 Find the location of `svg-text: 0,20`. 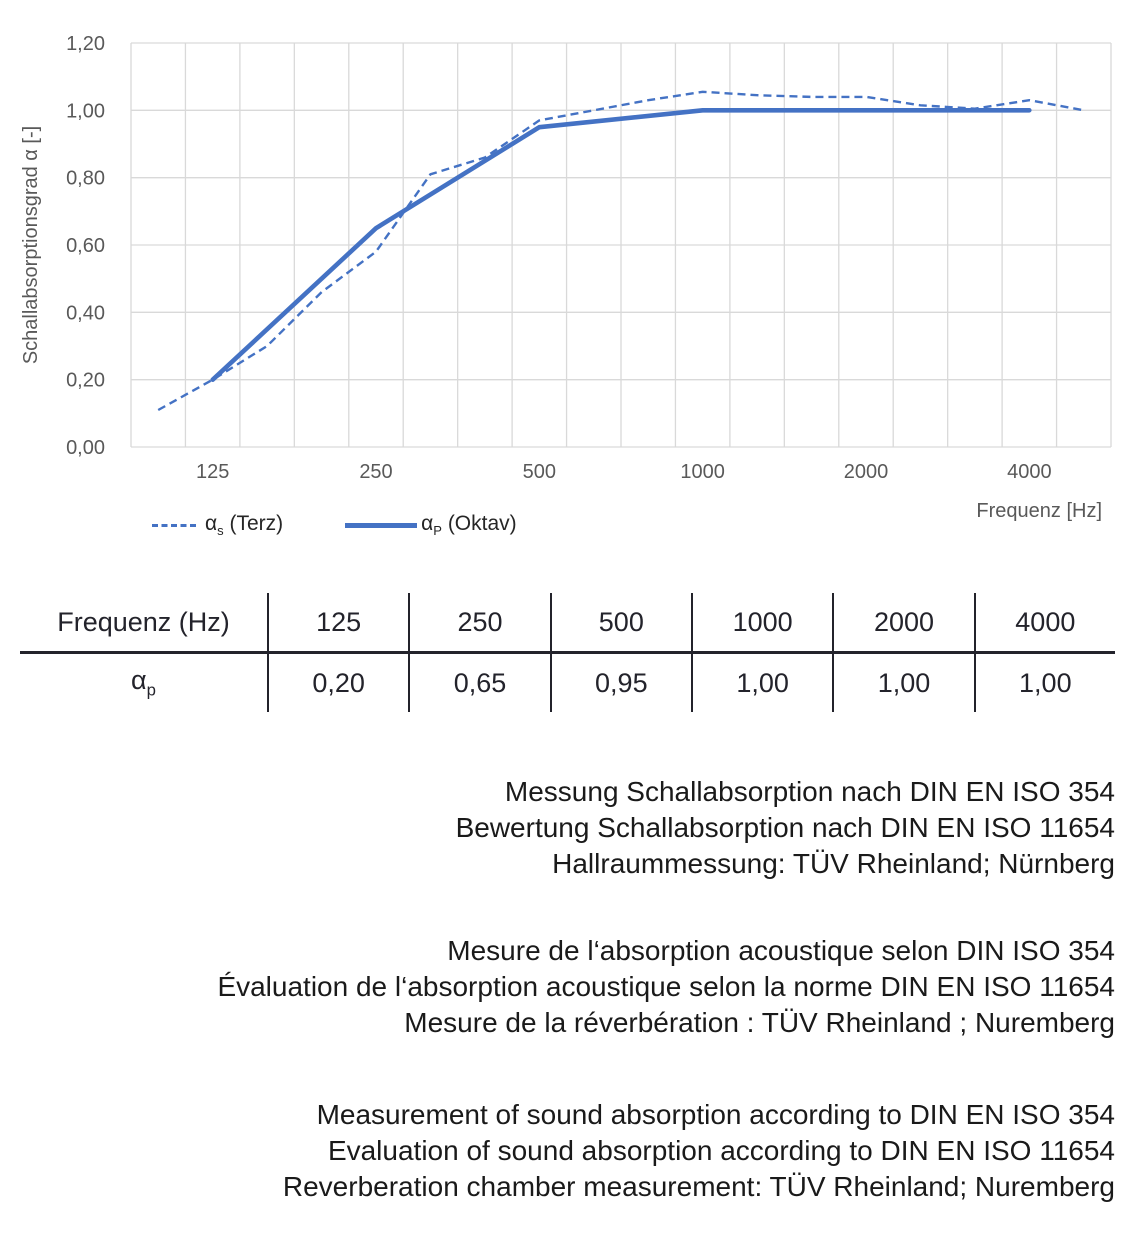

svg-text: 0,20 is located at coordinates (85, 381).